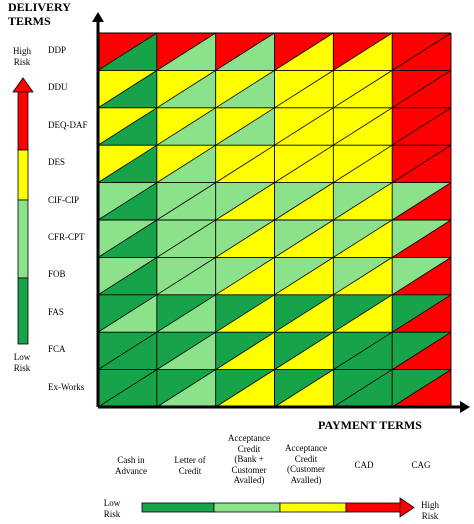  Describe the element at coordinates (186, 388) in the screenshot. I see `cell-9-1-diagonal` at that location.